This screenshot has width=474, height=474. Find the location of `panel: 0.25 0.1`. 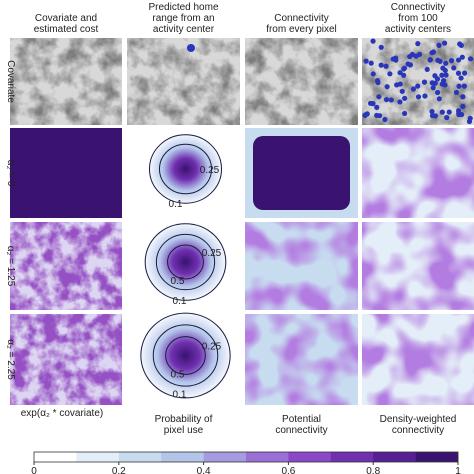

panel: 0.25 0.1 is located at coordinates (183, 173).